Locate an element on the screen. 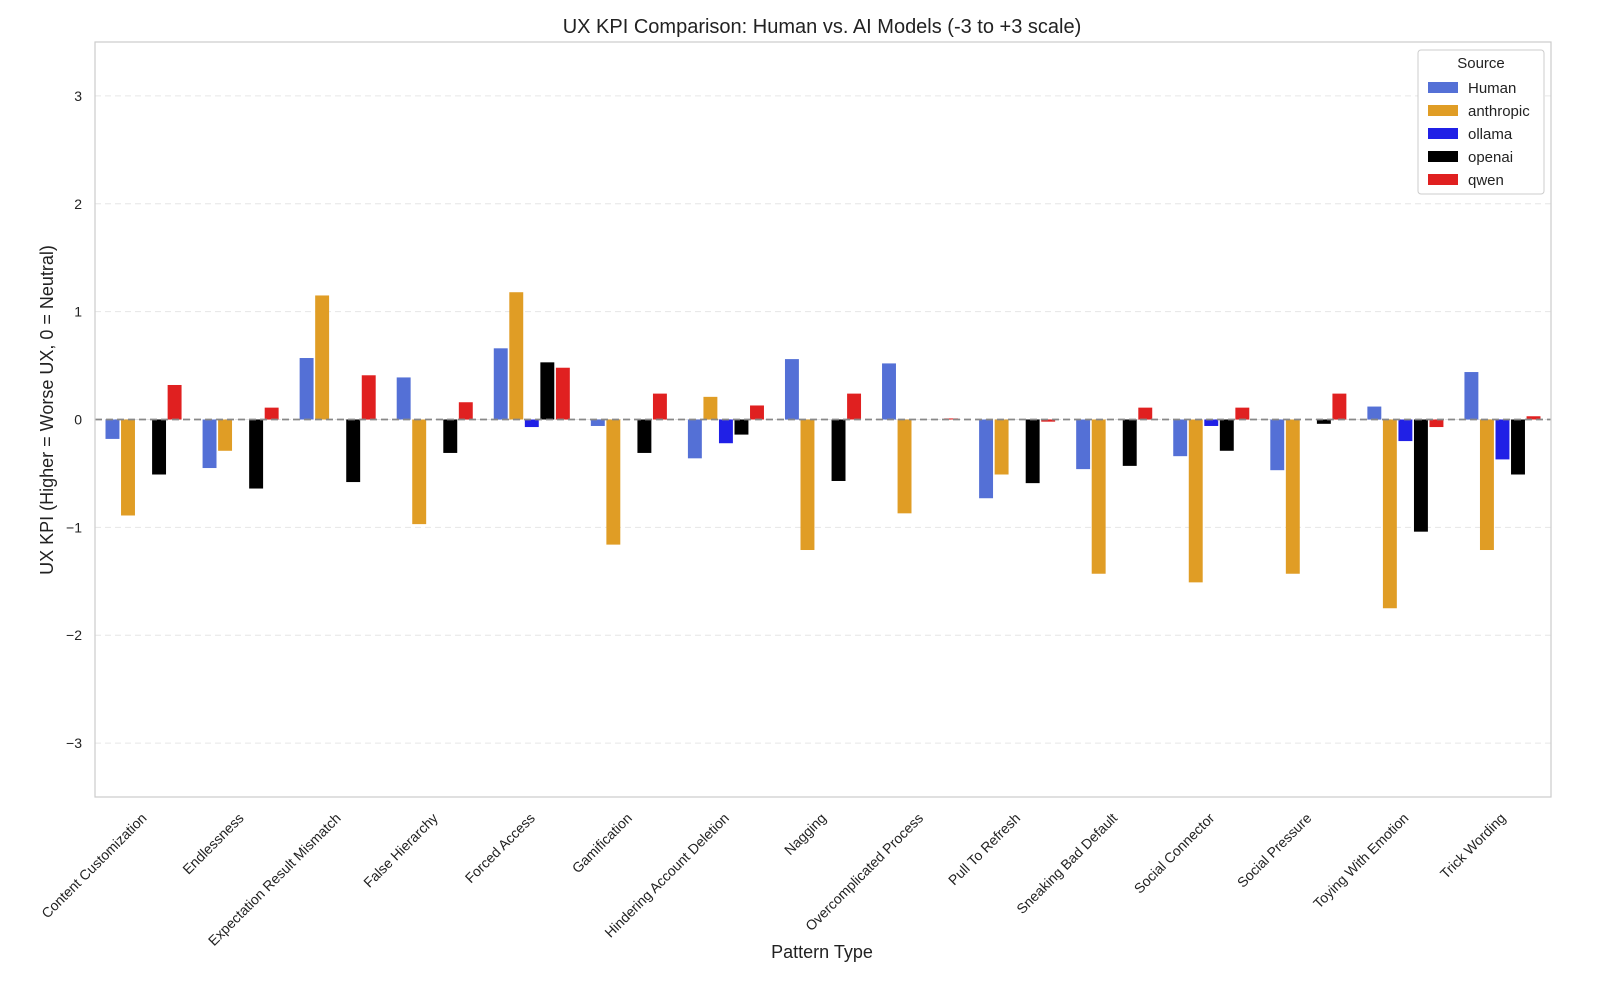  series-human is located at coordinates (792, 423).